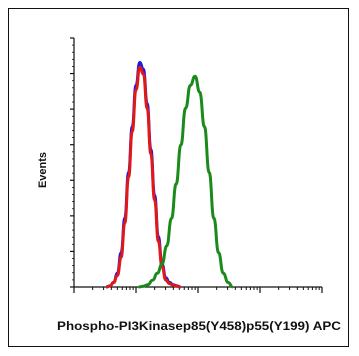 The image size is (359, 356). I want to click on y-axis-label: Events, so click(43, 170).